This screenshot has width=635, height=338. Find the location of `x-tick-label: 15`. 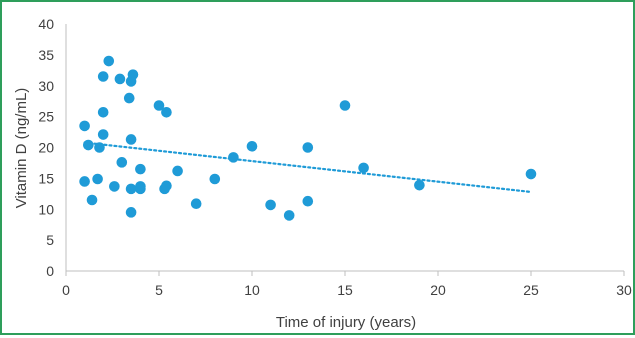

x-tick-label: 15 is located at coordinates (345, 290).